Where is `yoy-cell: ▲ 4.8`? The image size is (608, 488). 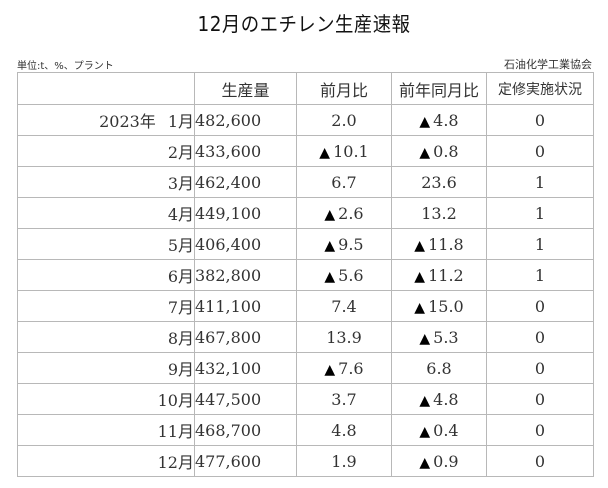
yoy-cell: ▲ 4.8 is located at coordinates (439, 399).